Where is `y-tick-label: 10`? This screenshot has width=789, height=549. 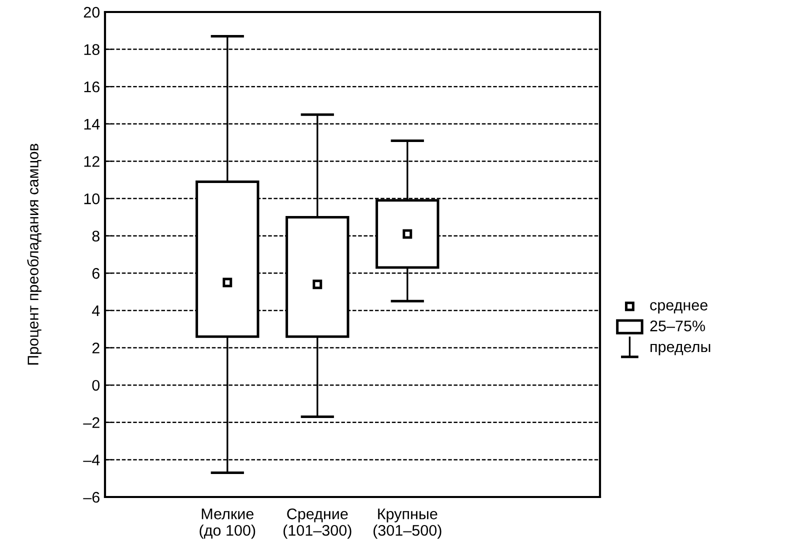
y-tick-label: 10 is located at coordinates (92, 198).